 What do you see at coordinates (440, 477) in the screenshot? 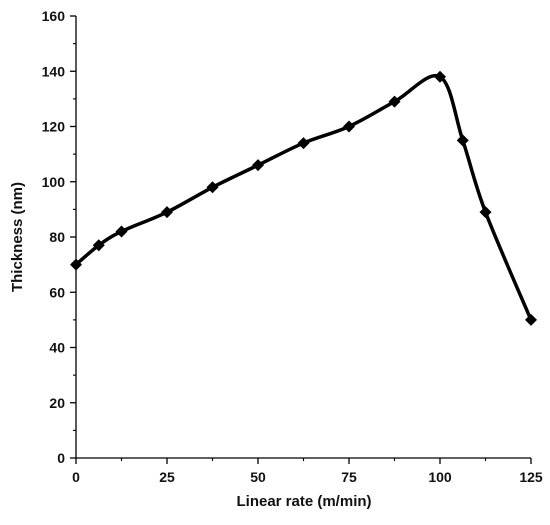
I see `x-tick-label: 100` at bounding box center [440, 477].